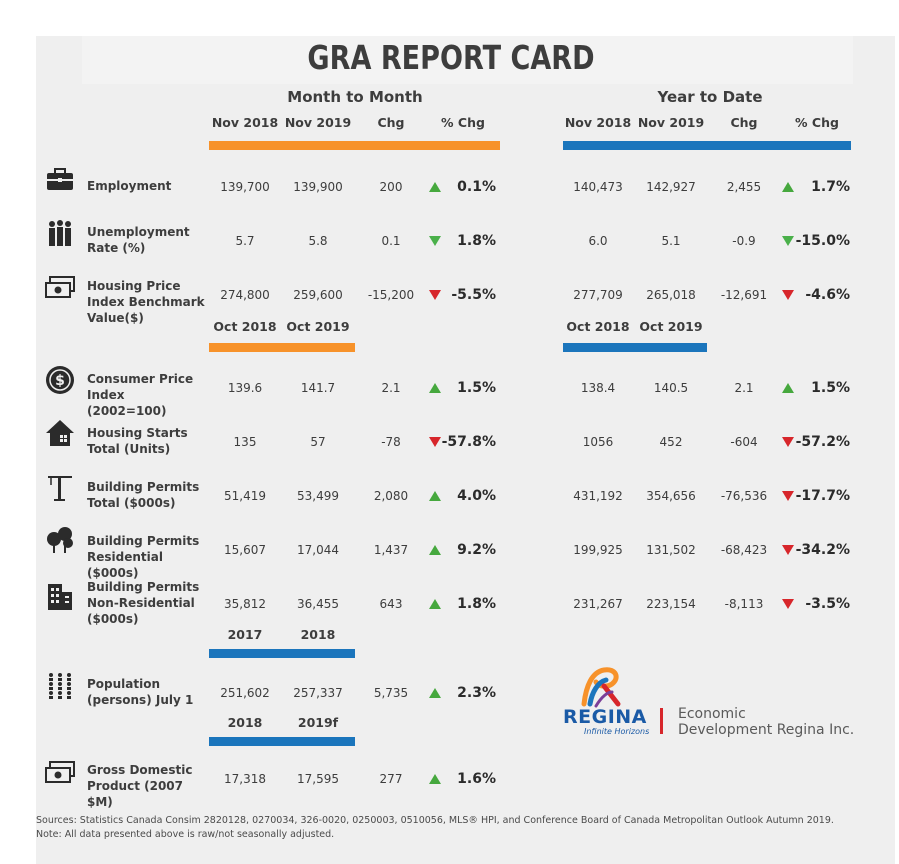  Describe the element at coordinates (744, 295) in the screenshot. I see `ytd-value: -12,691` at that location.